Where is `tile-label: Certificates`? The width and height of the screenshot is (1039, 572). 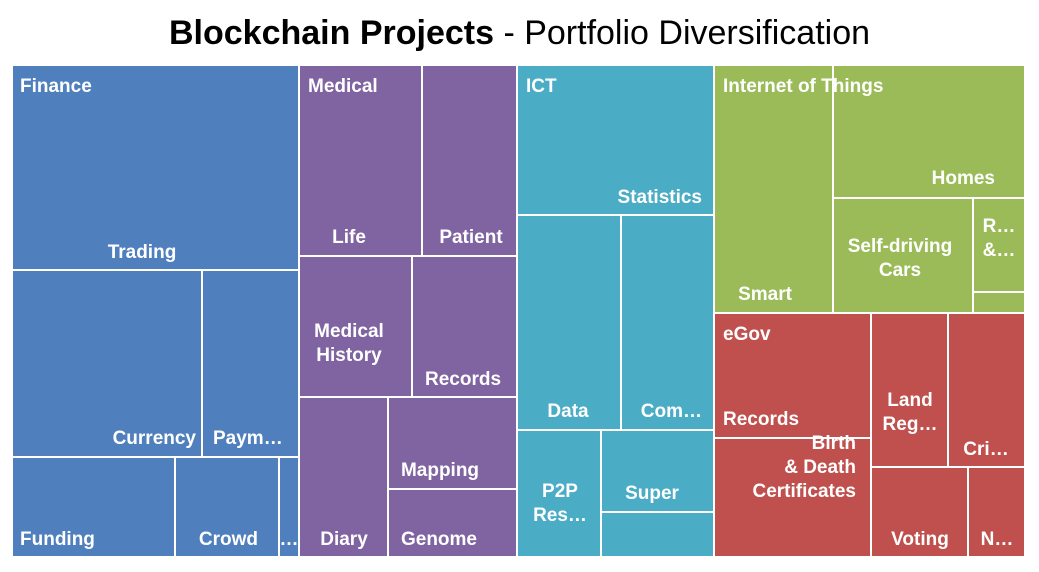
tile-label: Certificates is located at coordinates (805, 491).